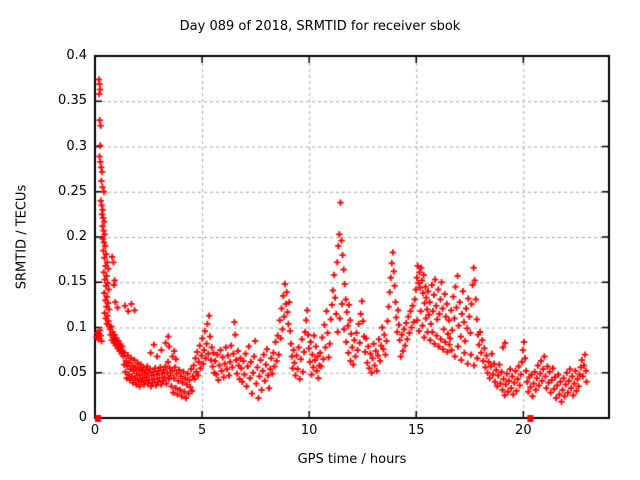 The width and height of the screenshot is (640, 480). I want to click on y-tick-label: 0.15, so click(72, 282).